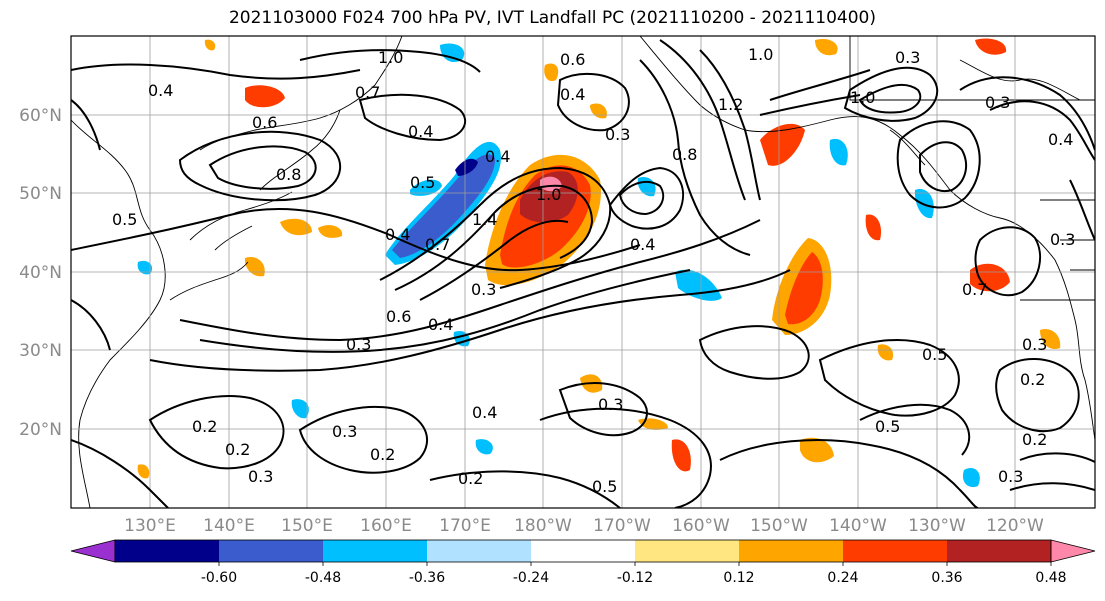 Image resolution: width=1105 pixels, height=601 pixels. I want to click on lon-label: 150°W, so click(779, 526).